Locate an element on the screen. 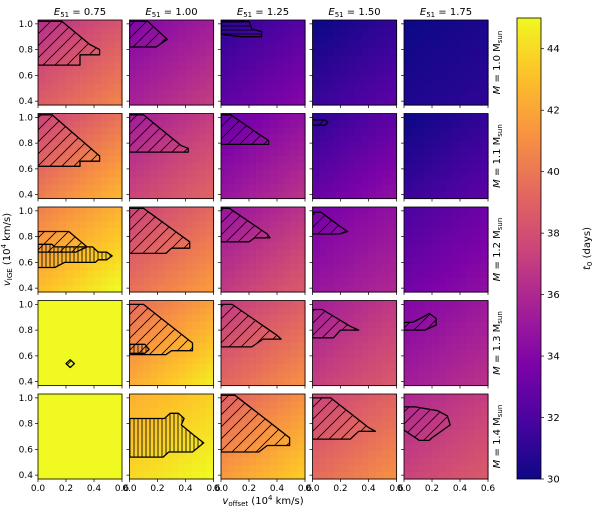 This screenshot has height=508, width=598. y-tick-label: 0.4 is located at coordinates (26, 383).